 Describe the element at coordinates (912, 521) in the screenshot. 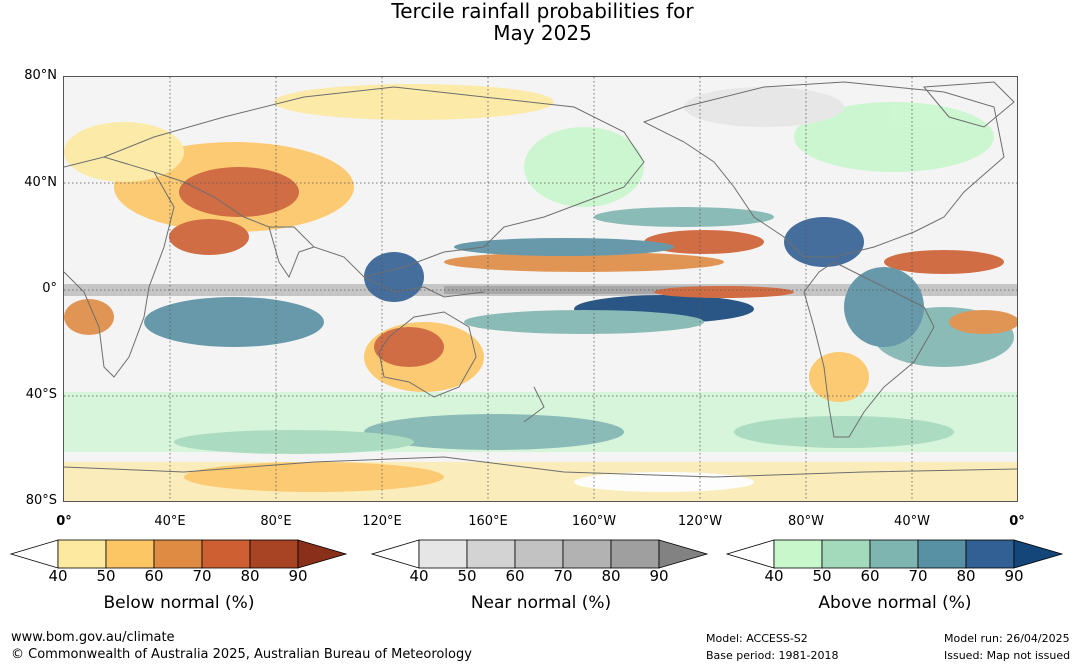

I see `lon-label-40w: 40°W` at that location.